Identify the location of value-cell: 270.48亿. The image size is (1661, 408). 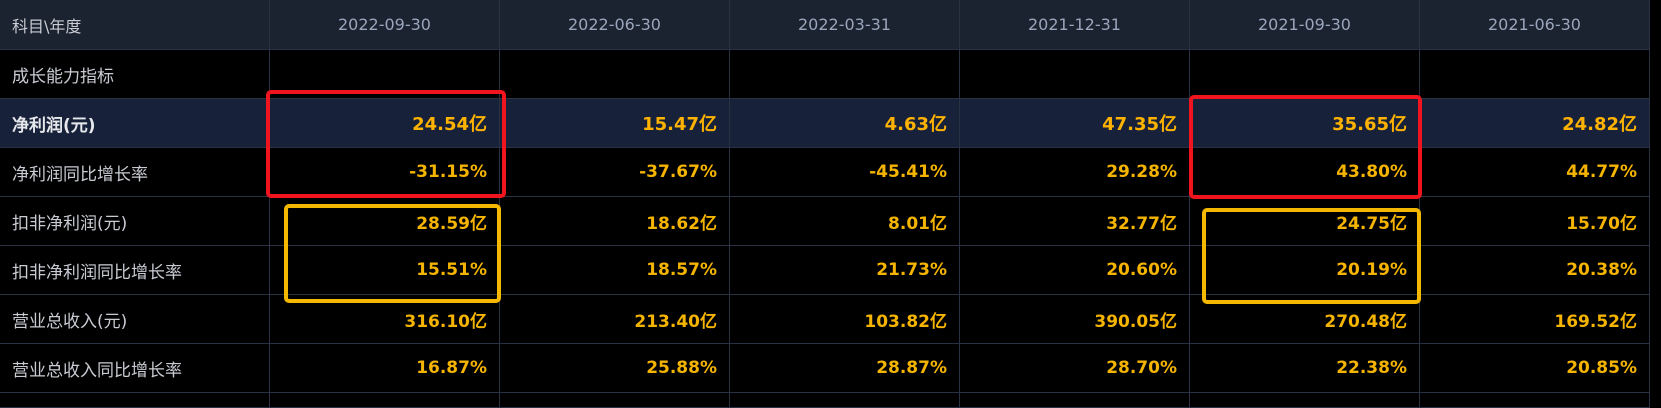
(1305, 319).